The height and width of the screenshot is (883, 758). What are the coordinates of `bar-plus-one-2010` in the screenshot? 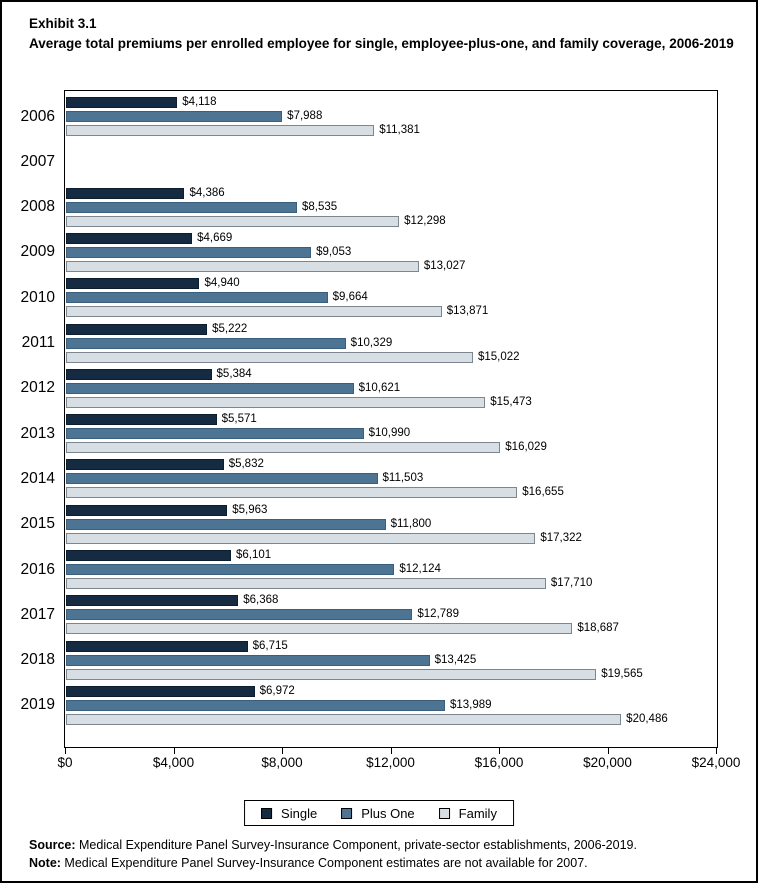 It's located at (196, 298).